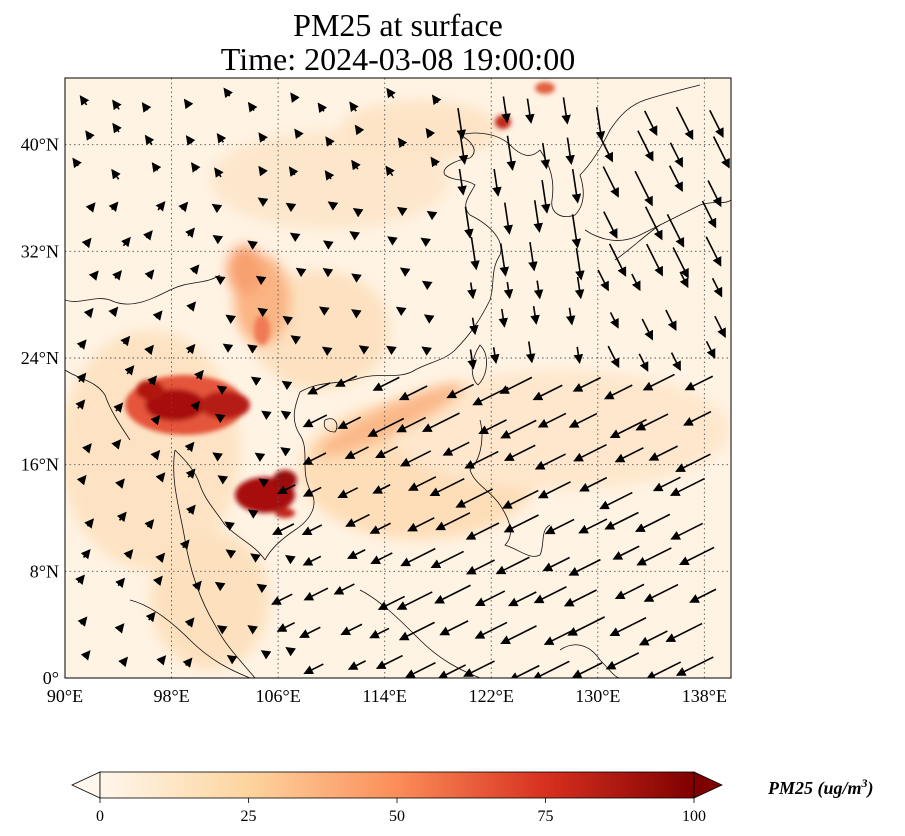 This screenshot has height=836, width=905. I want to click on x-tick-label: 90°E, so click(65, 696).